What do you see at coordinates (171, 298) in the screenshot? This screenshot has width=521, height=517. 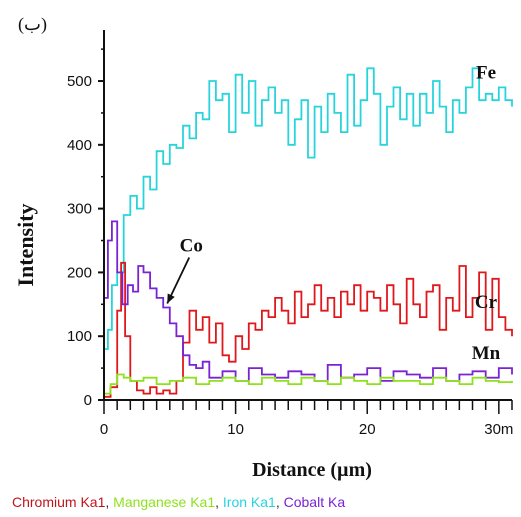 I see `annotation-arrow-head` at bounding box center [171, 298].